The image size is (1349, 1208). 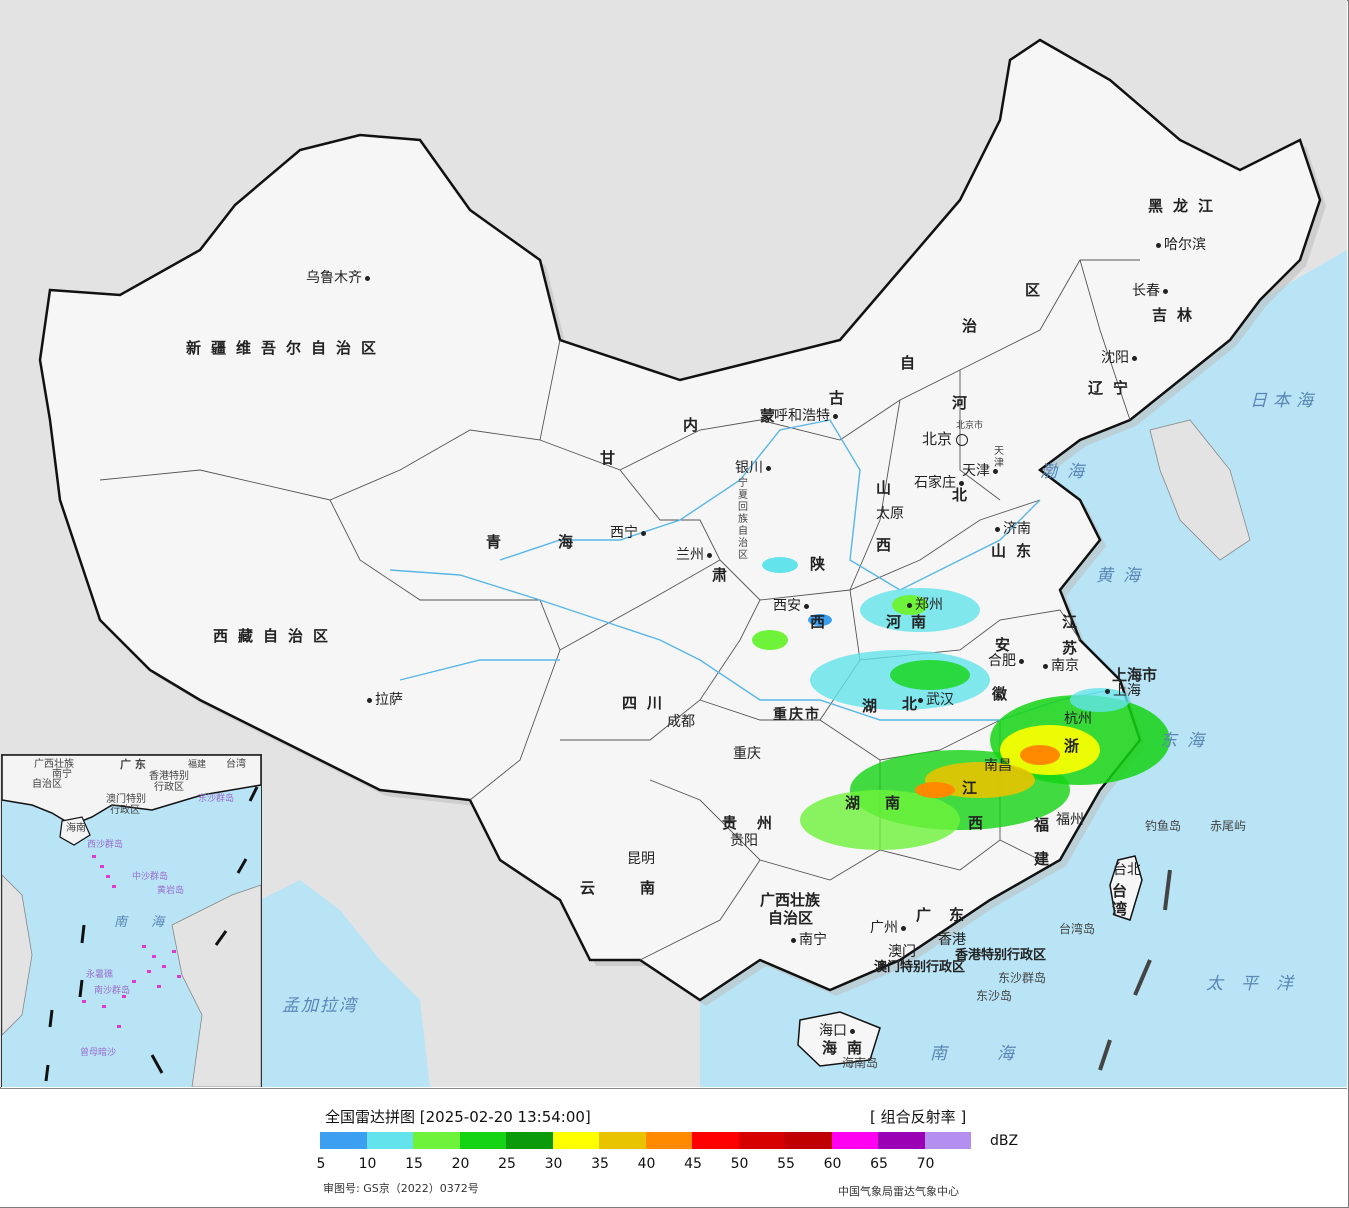 What do you see at coordinates (1042, 825) in the screenshot?
I see `province-label: 福` at bounding box center [1042, 825].